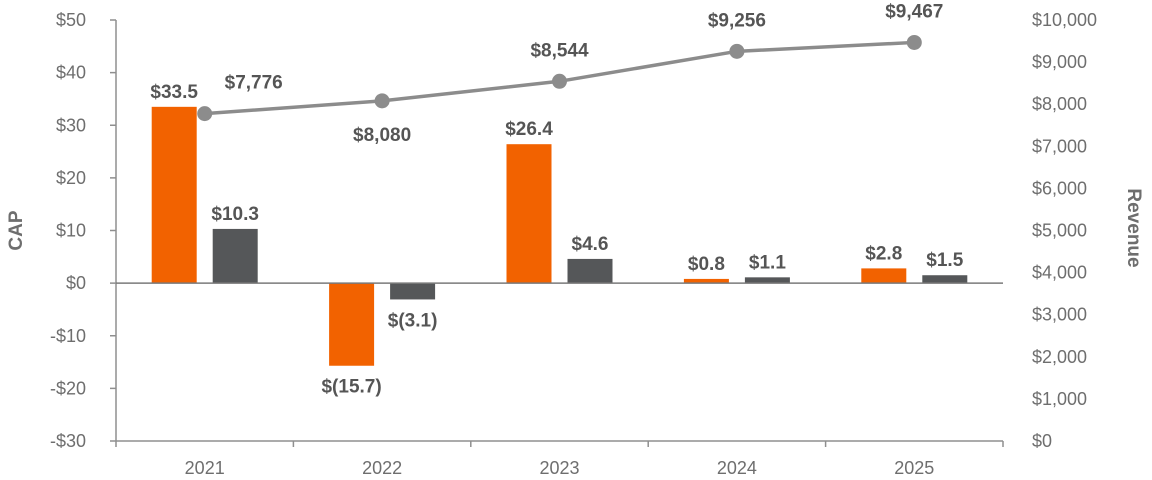  What do you see at coordinates (71, 231) in the screenshot?
I see `left-axis-tick-label: $10` at bounding box center [71, 231].